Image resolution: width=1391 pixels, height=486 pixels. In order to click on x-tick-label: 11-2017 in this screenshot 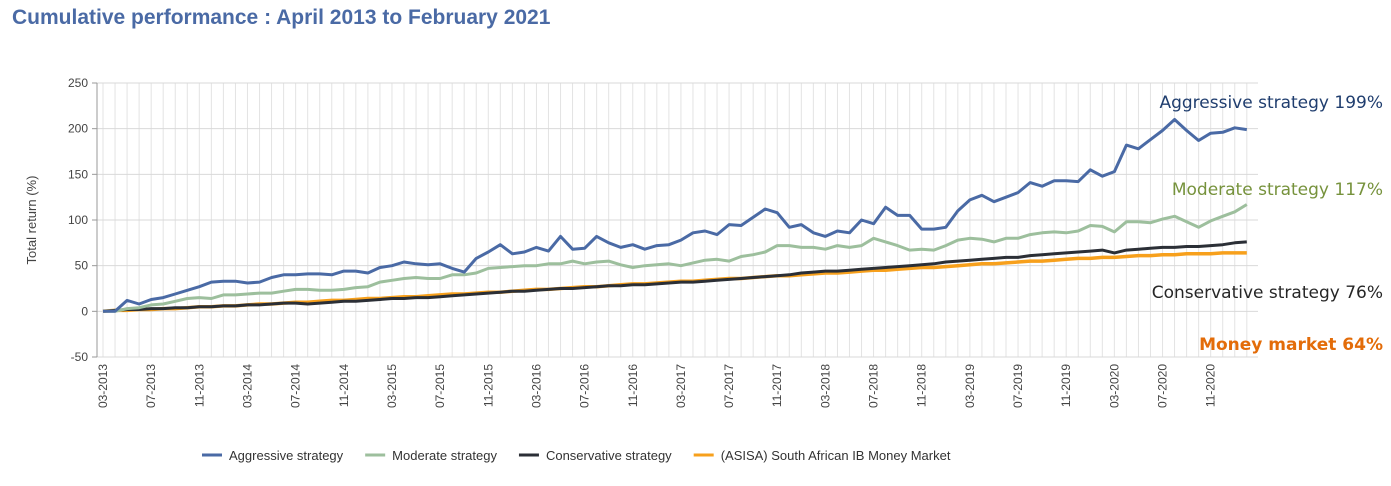, I will do `click(777, 385)`.